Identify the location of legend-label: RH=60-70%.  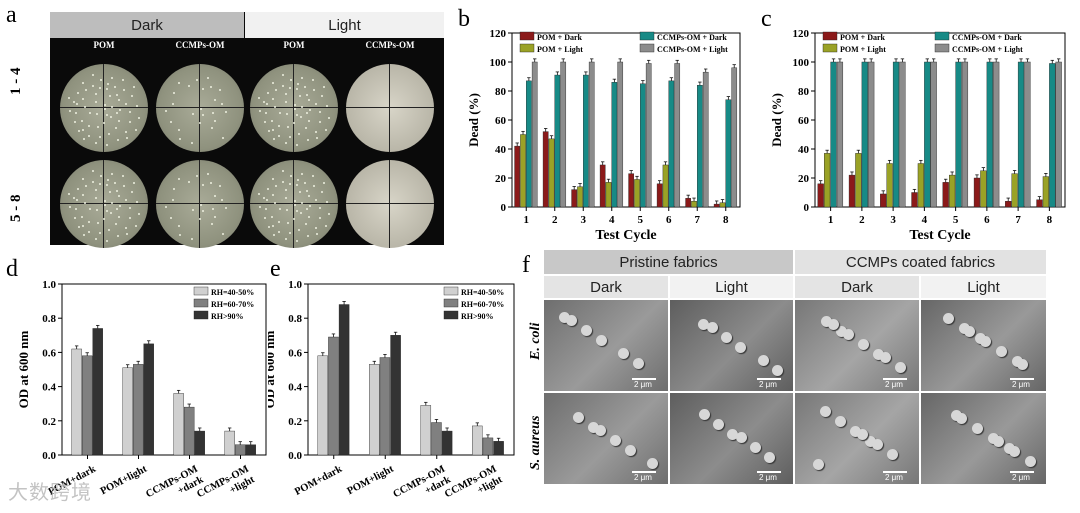
(482, 304).